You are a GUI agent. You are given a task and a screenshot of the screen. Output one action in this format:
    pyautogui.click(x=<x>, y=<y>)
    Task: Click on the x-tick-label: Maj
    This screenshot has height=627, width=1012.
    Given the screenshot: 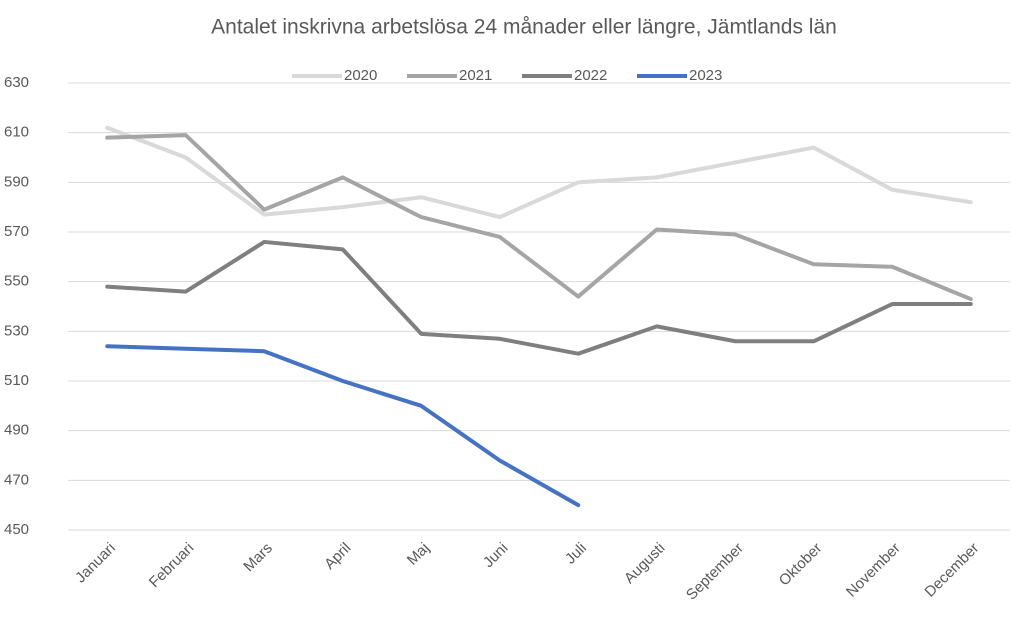 What is the action you would take?
    pyautogui.click(x=418, y=554)
    